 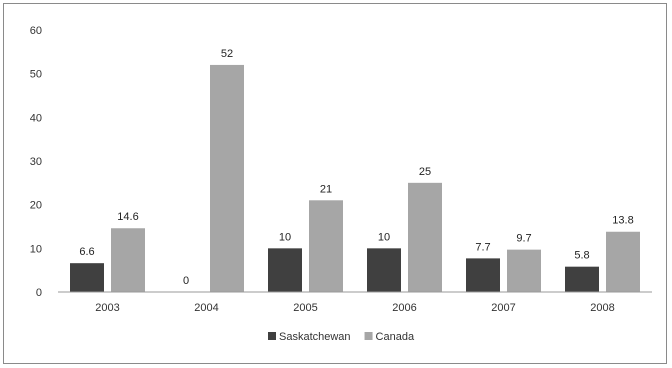 I want to click on data-label-saskatchewan-2003: 6.6, so click(x=86, y=252).